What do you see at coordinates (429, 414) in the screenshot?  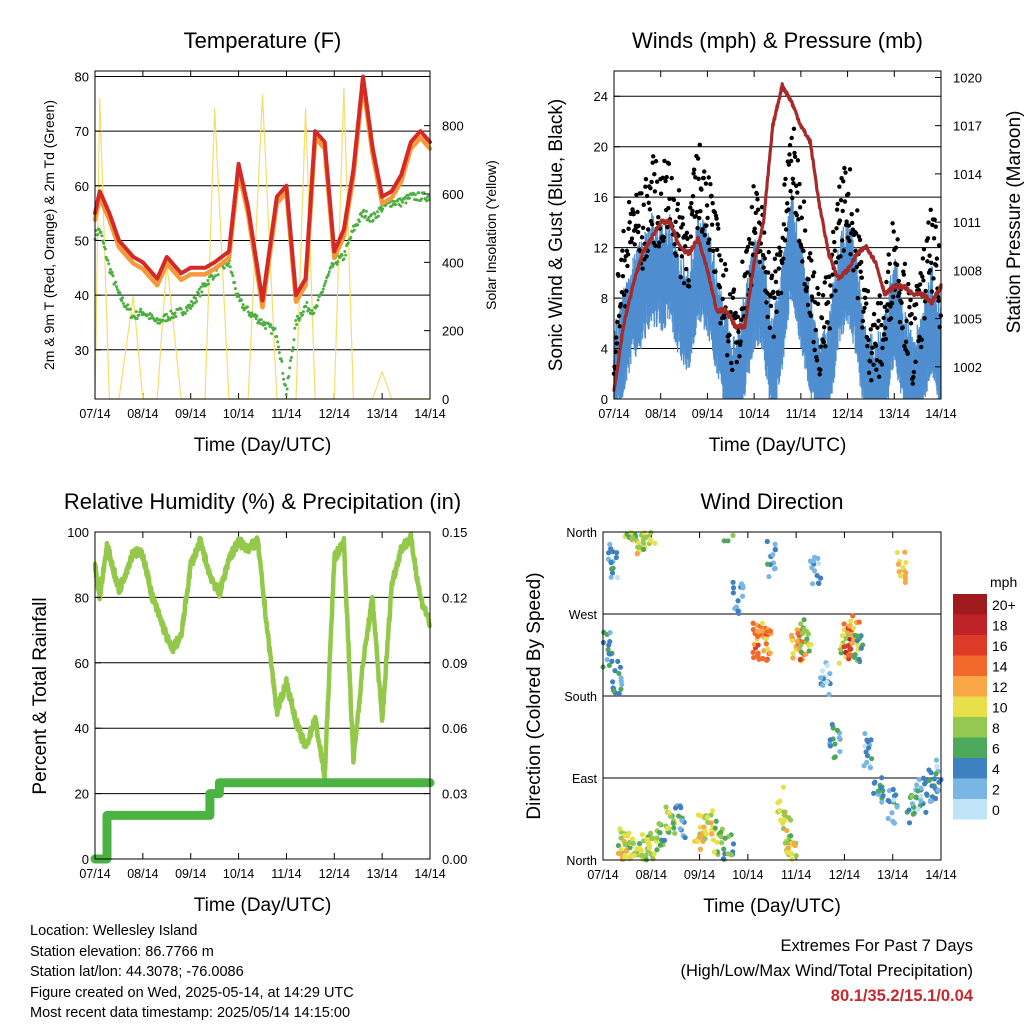 I see `temp-xtick-label: 14/14` at bounding box center [429, 414].